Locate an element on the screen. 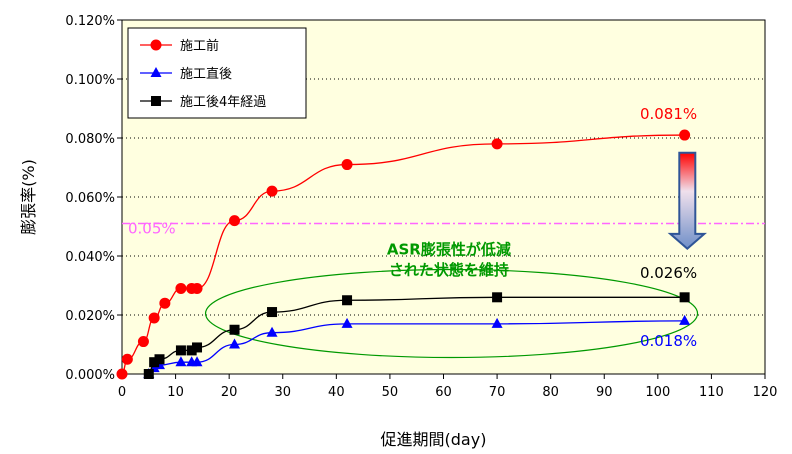  y-tick-label: 0.000% is located at coordinates (90, 375).